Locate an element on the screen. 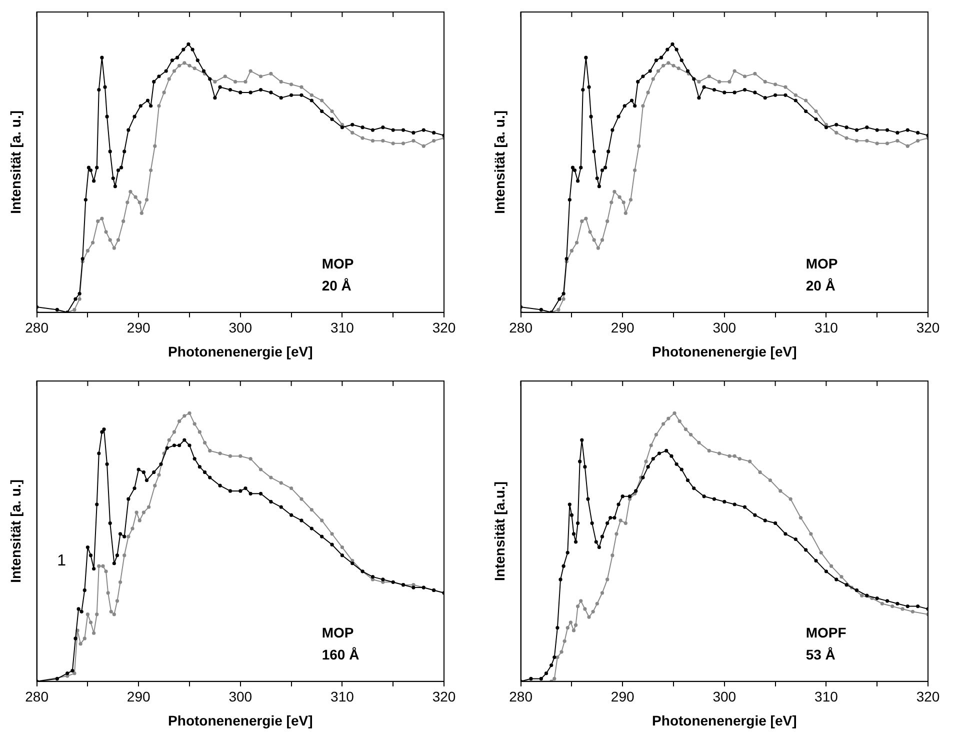 Image resolution: width=968 pixels, height=738 pixels. annotation: 53 Å is located at coordinates (821, 654).